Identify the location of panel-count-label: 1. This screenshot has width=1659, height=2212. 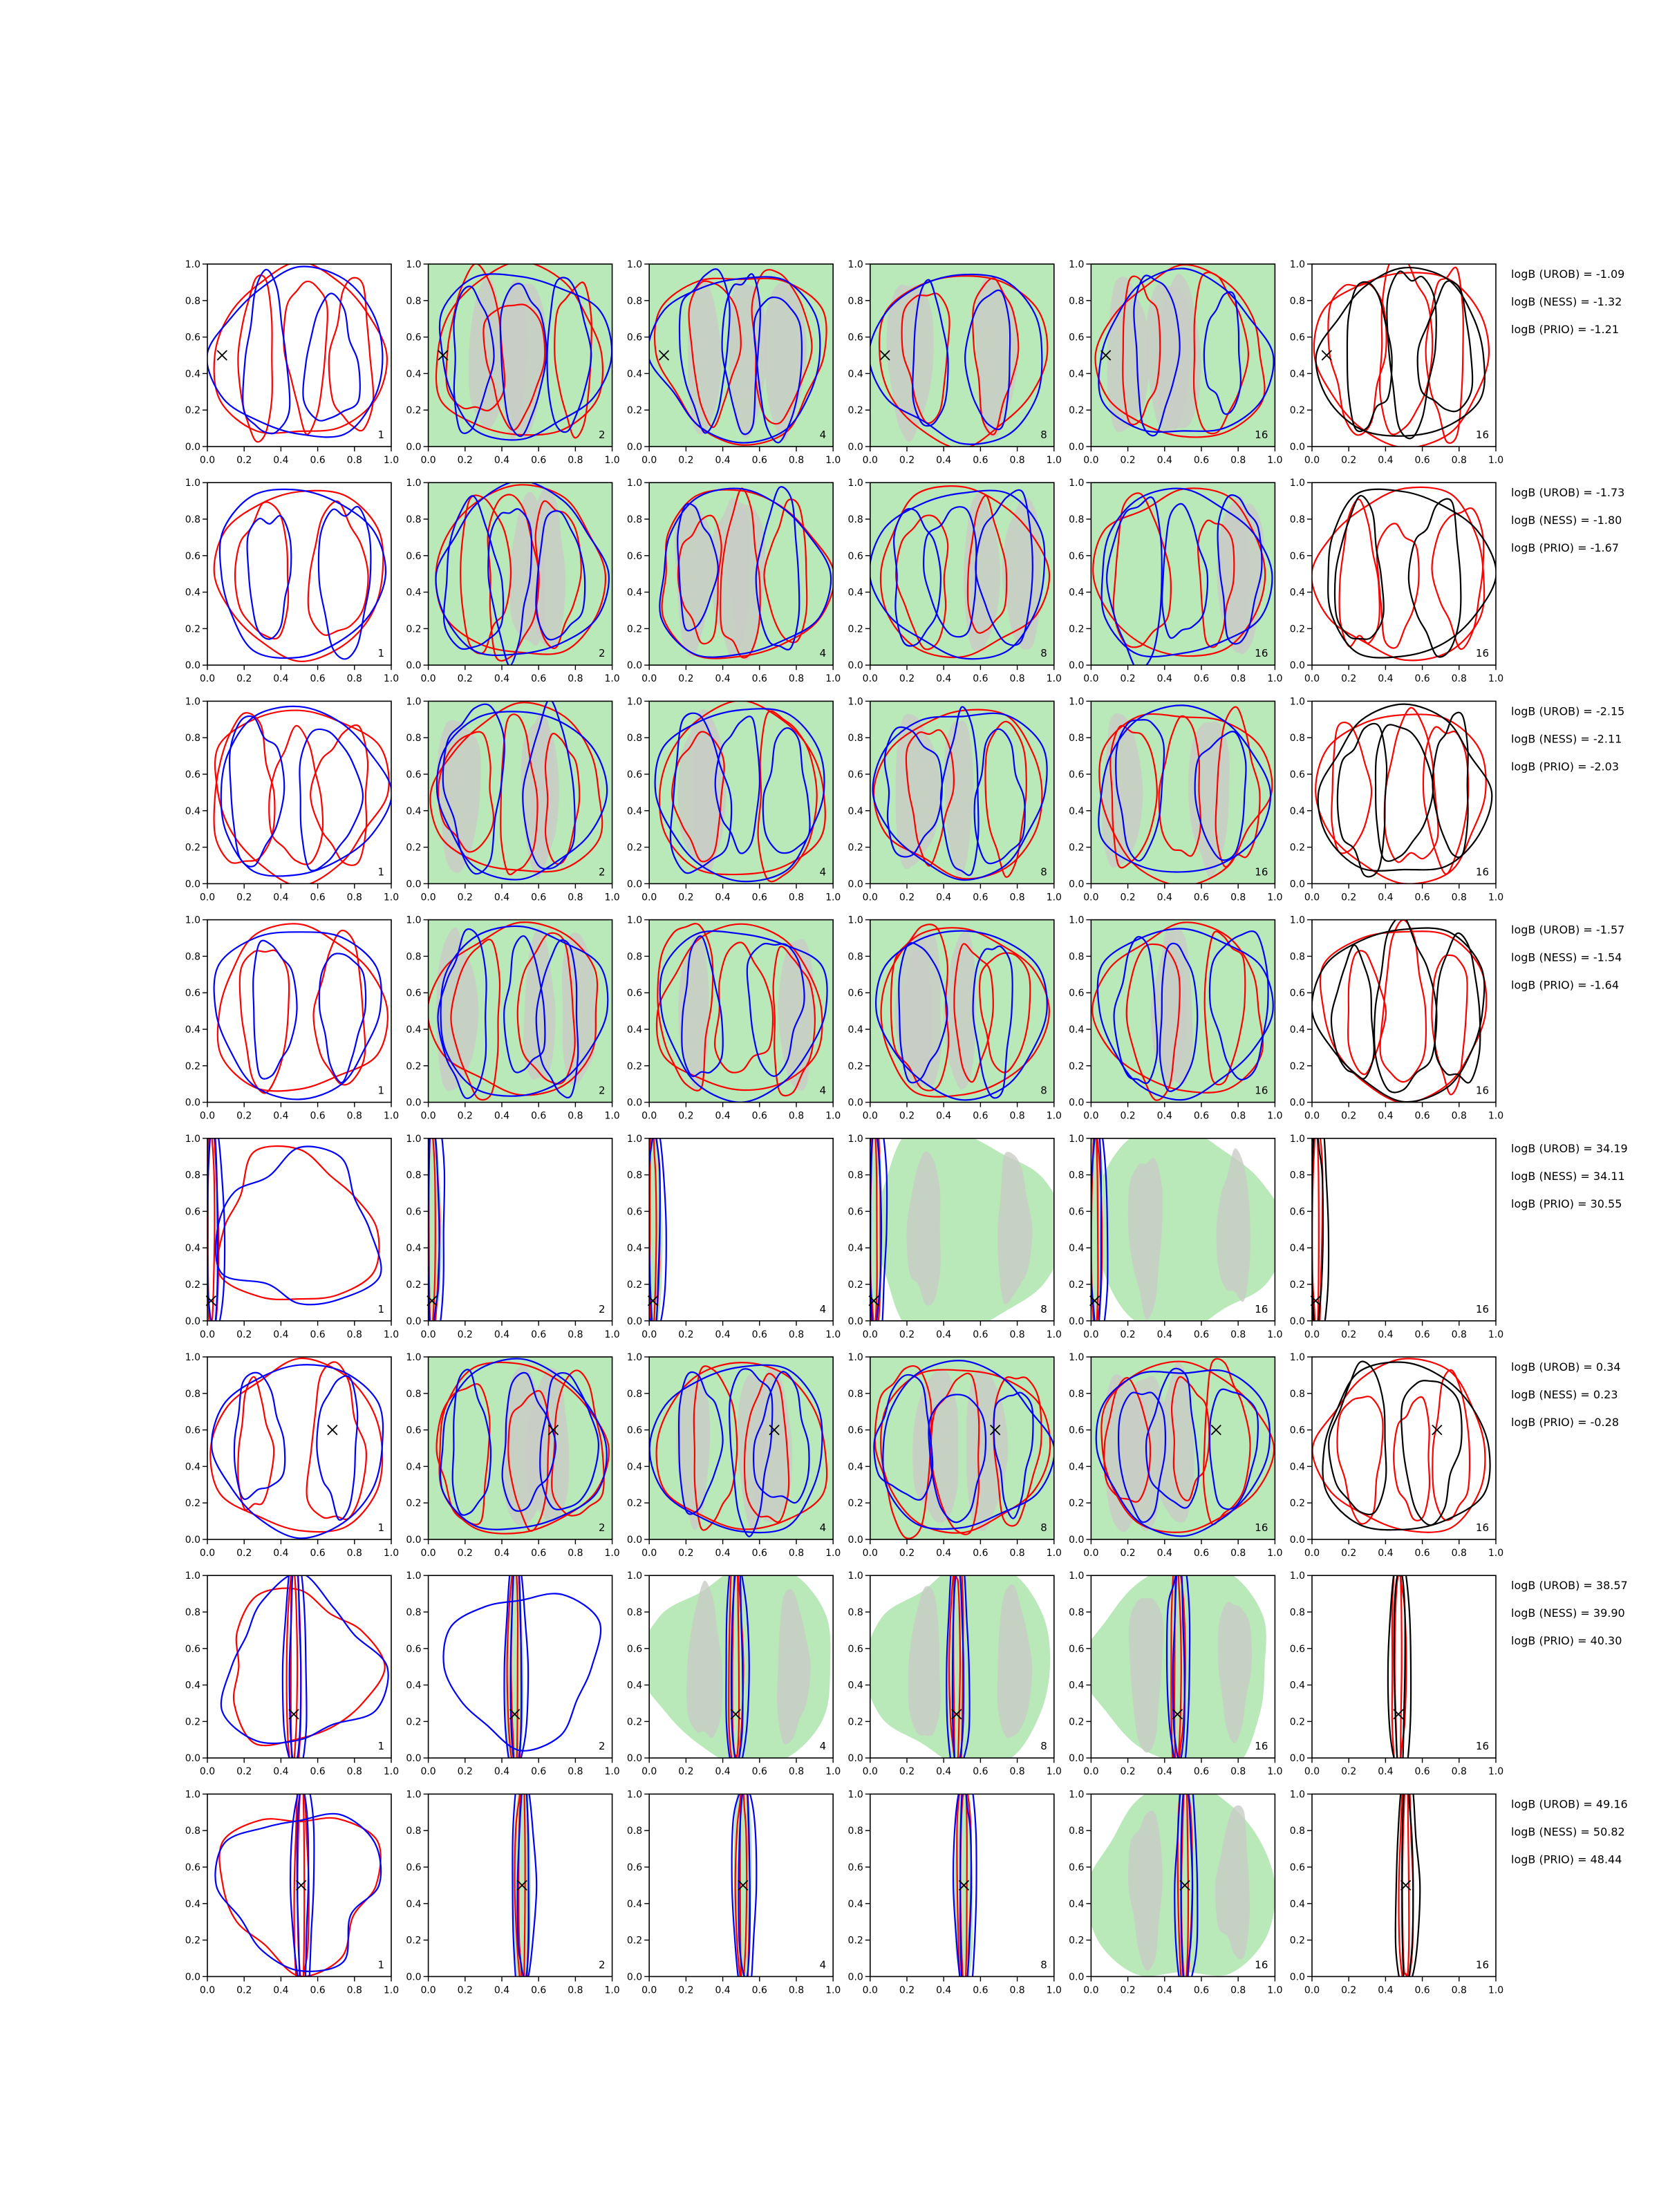
(380, 653).